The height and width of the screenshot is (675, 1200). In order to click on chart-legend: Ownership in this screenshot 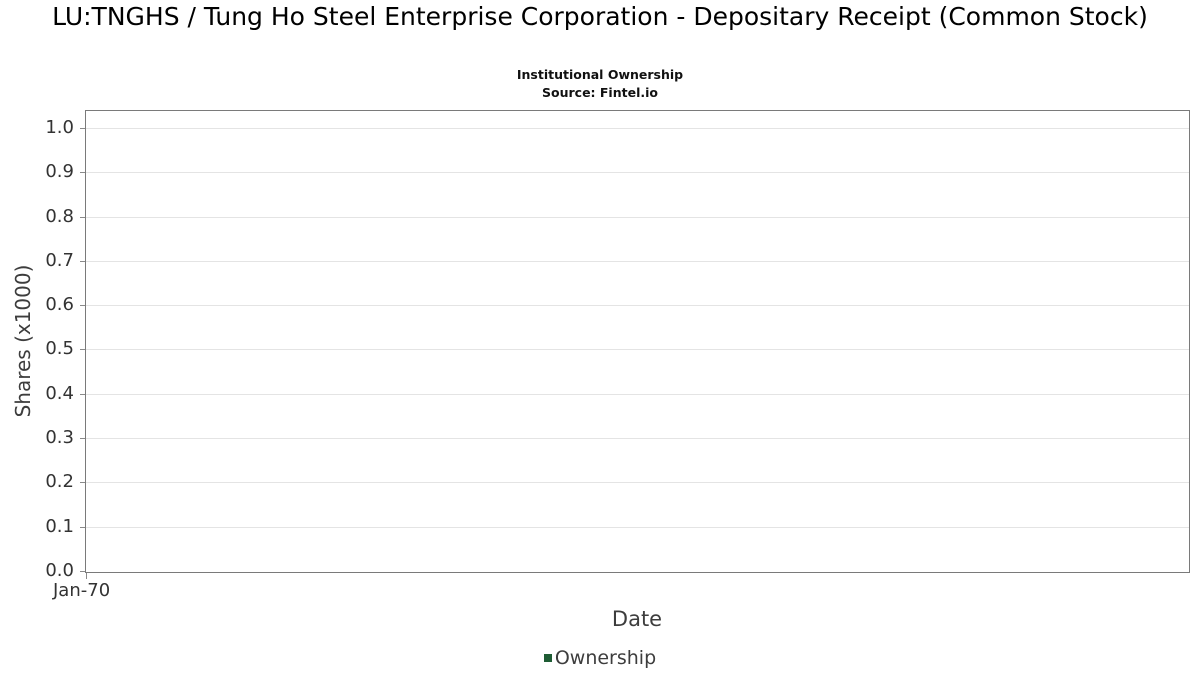, I will do `click(600, 658)`.